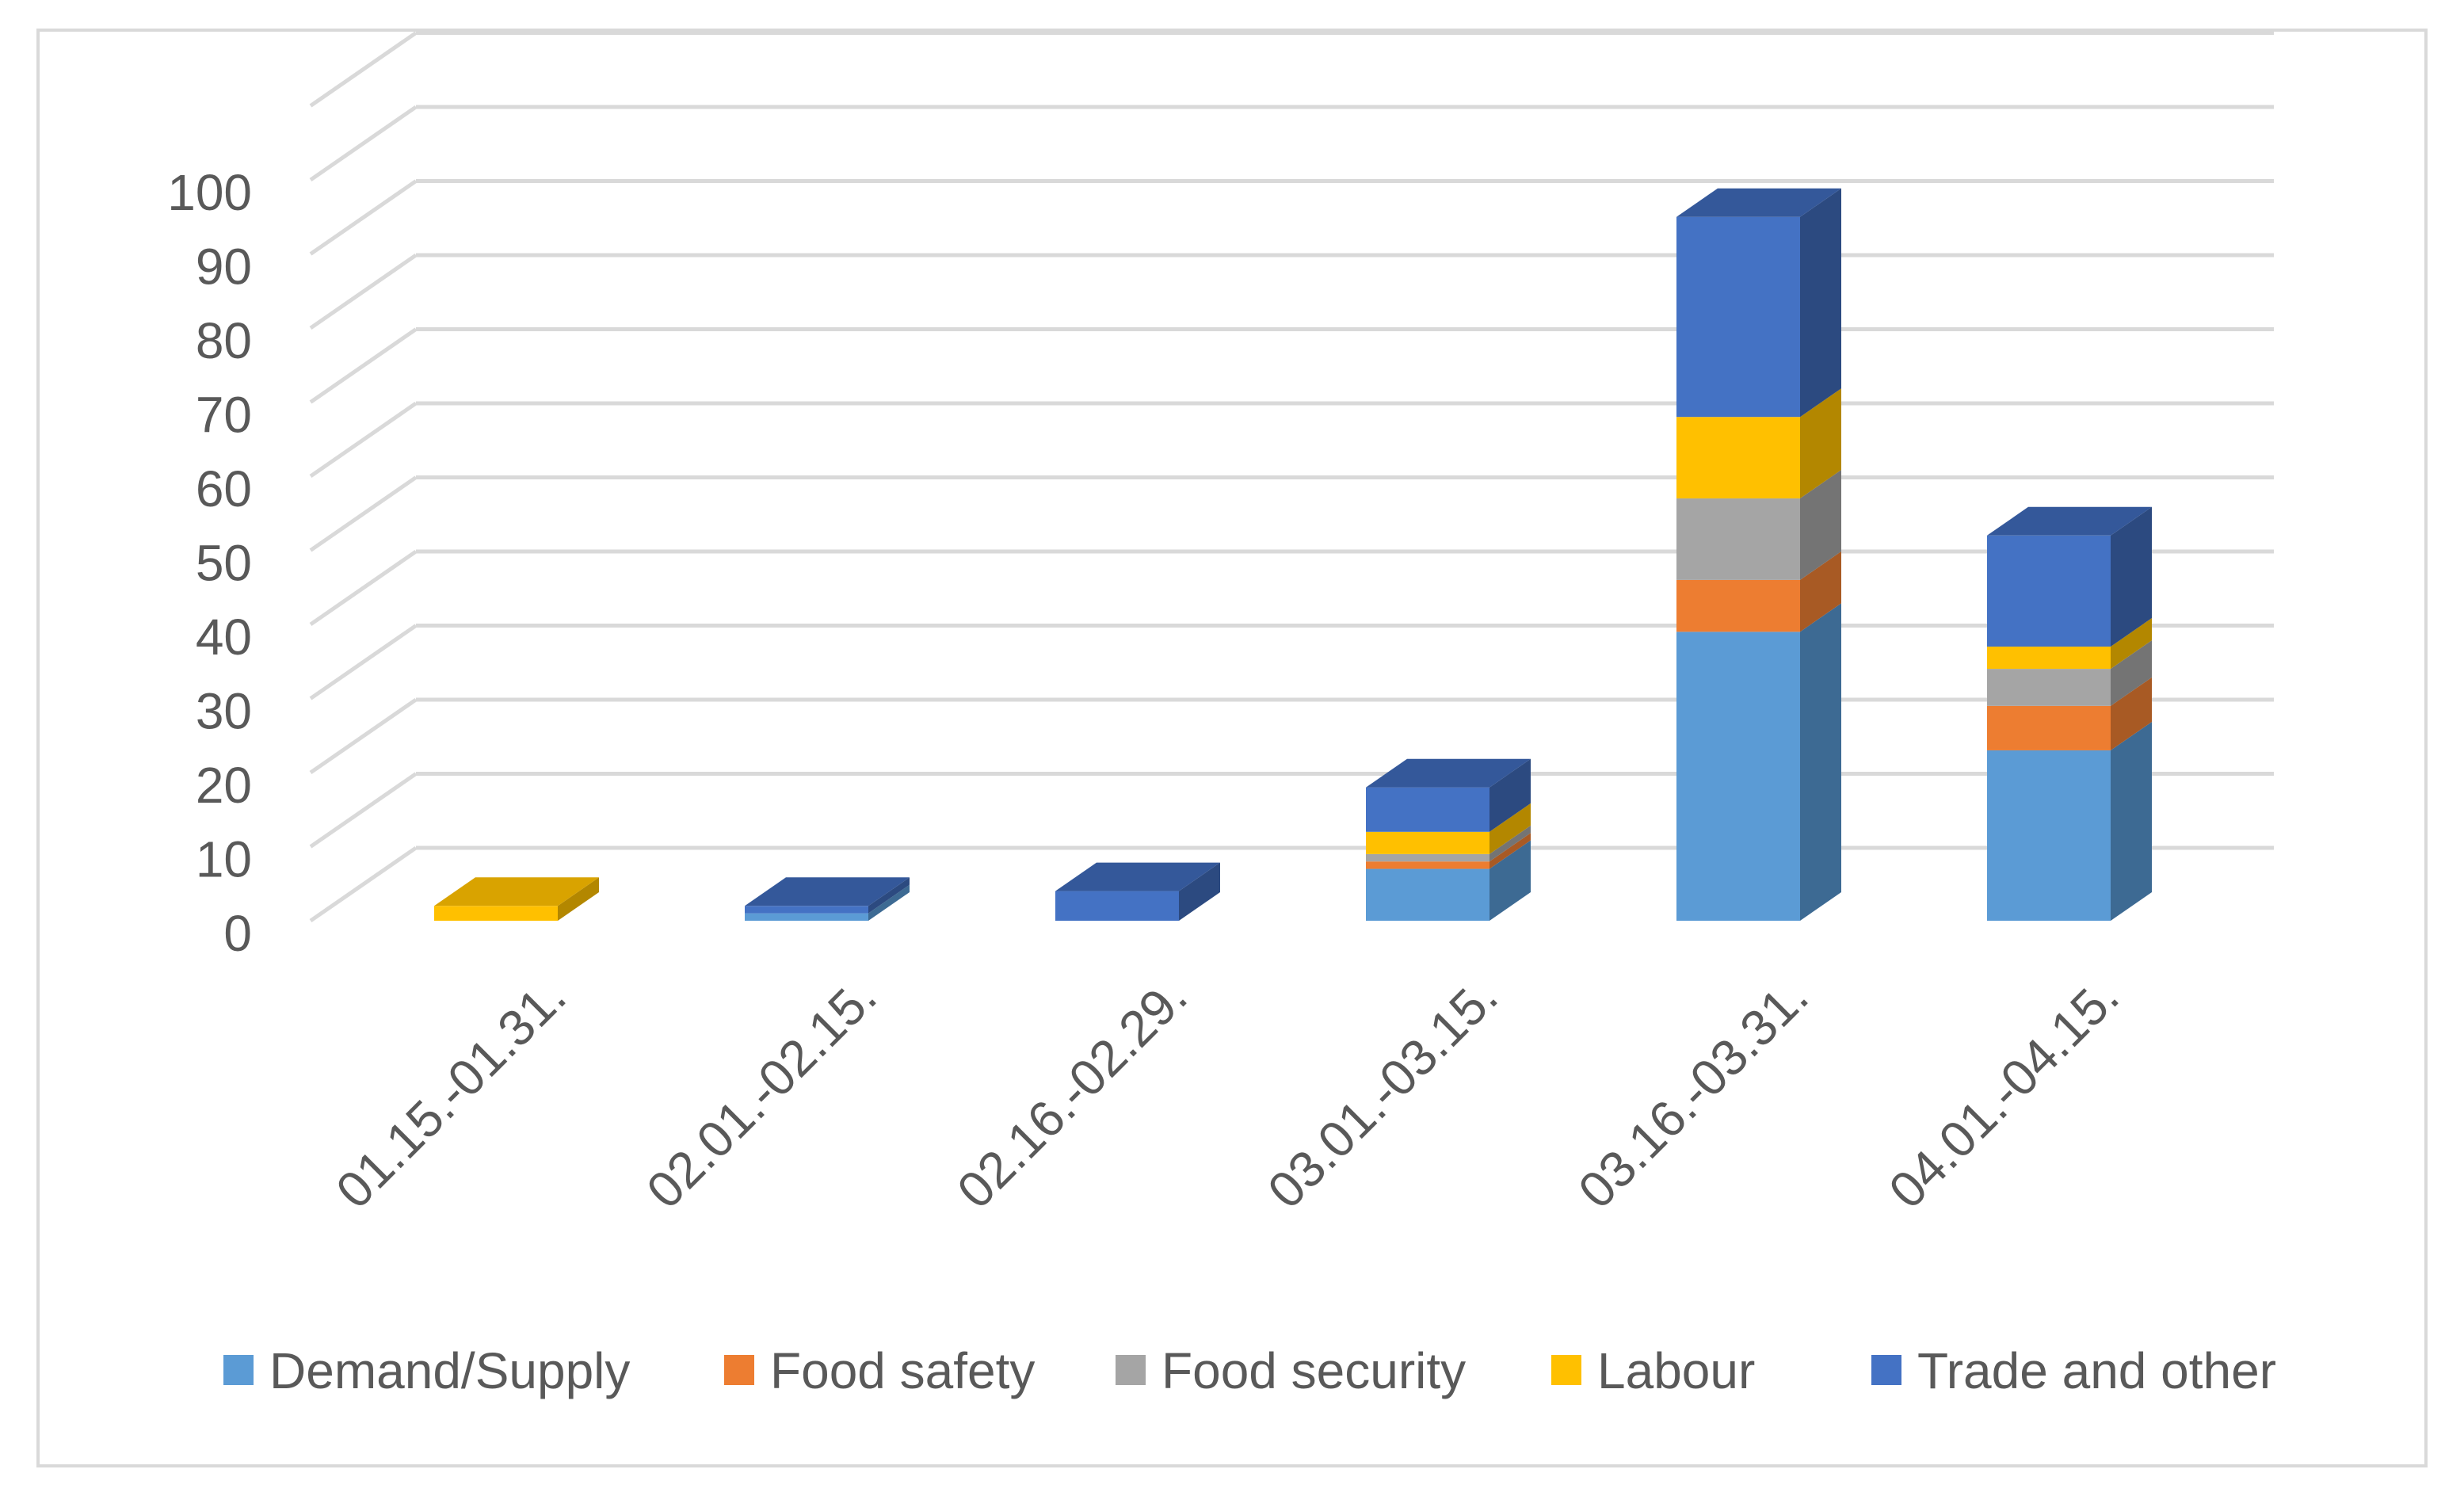 The height and width of the screenshot is (1496, 2464). What do you see at coordinates (238, 1370) in the screenshot?
I see `legend-swatch-demand-supply` at bounding box center [238, 1370].